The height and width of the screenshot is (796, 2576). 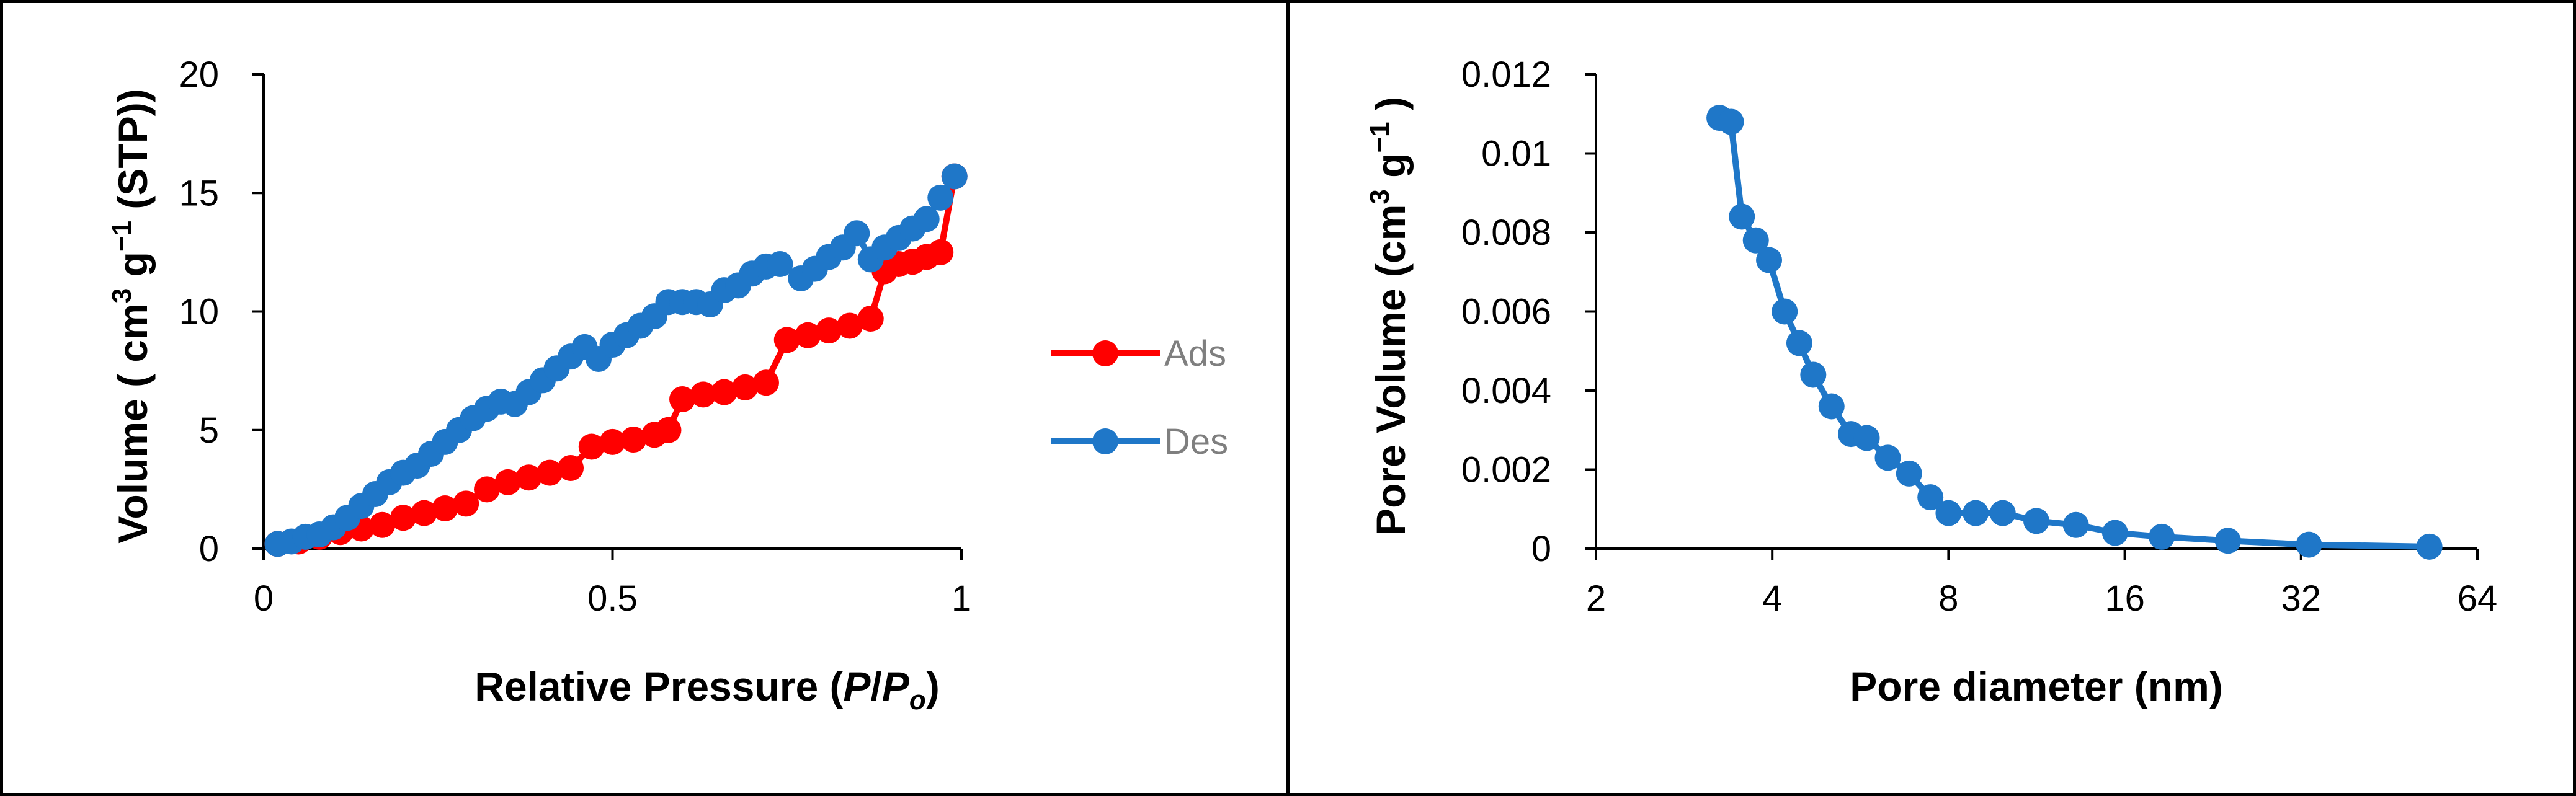 I want to click on legend-label-des: Des, so click(x=1196, y=442).